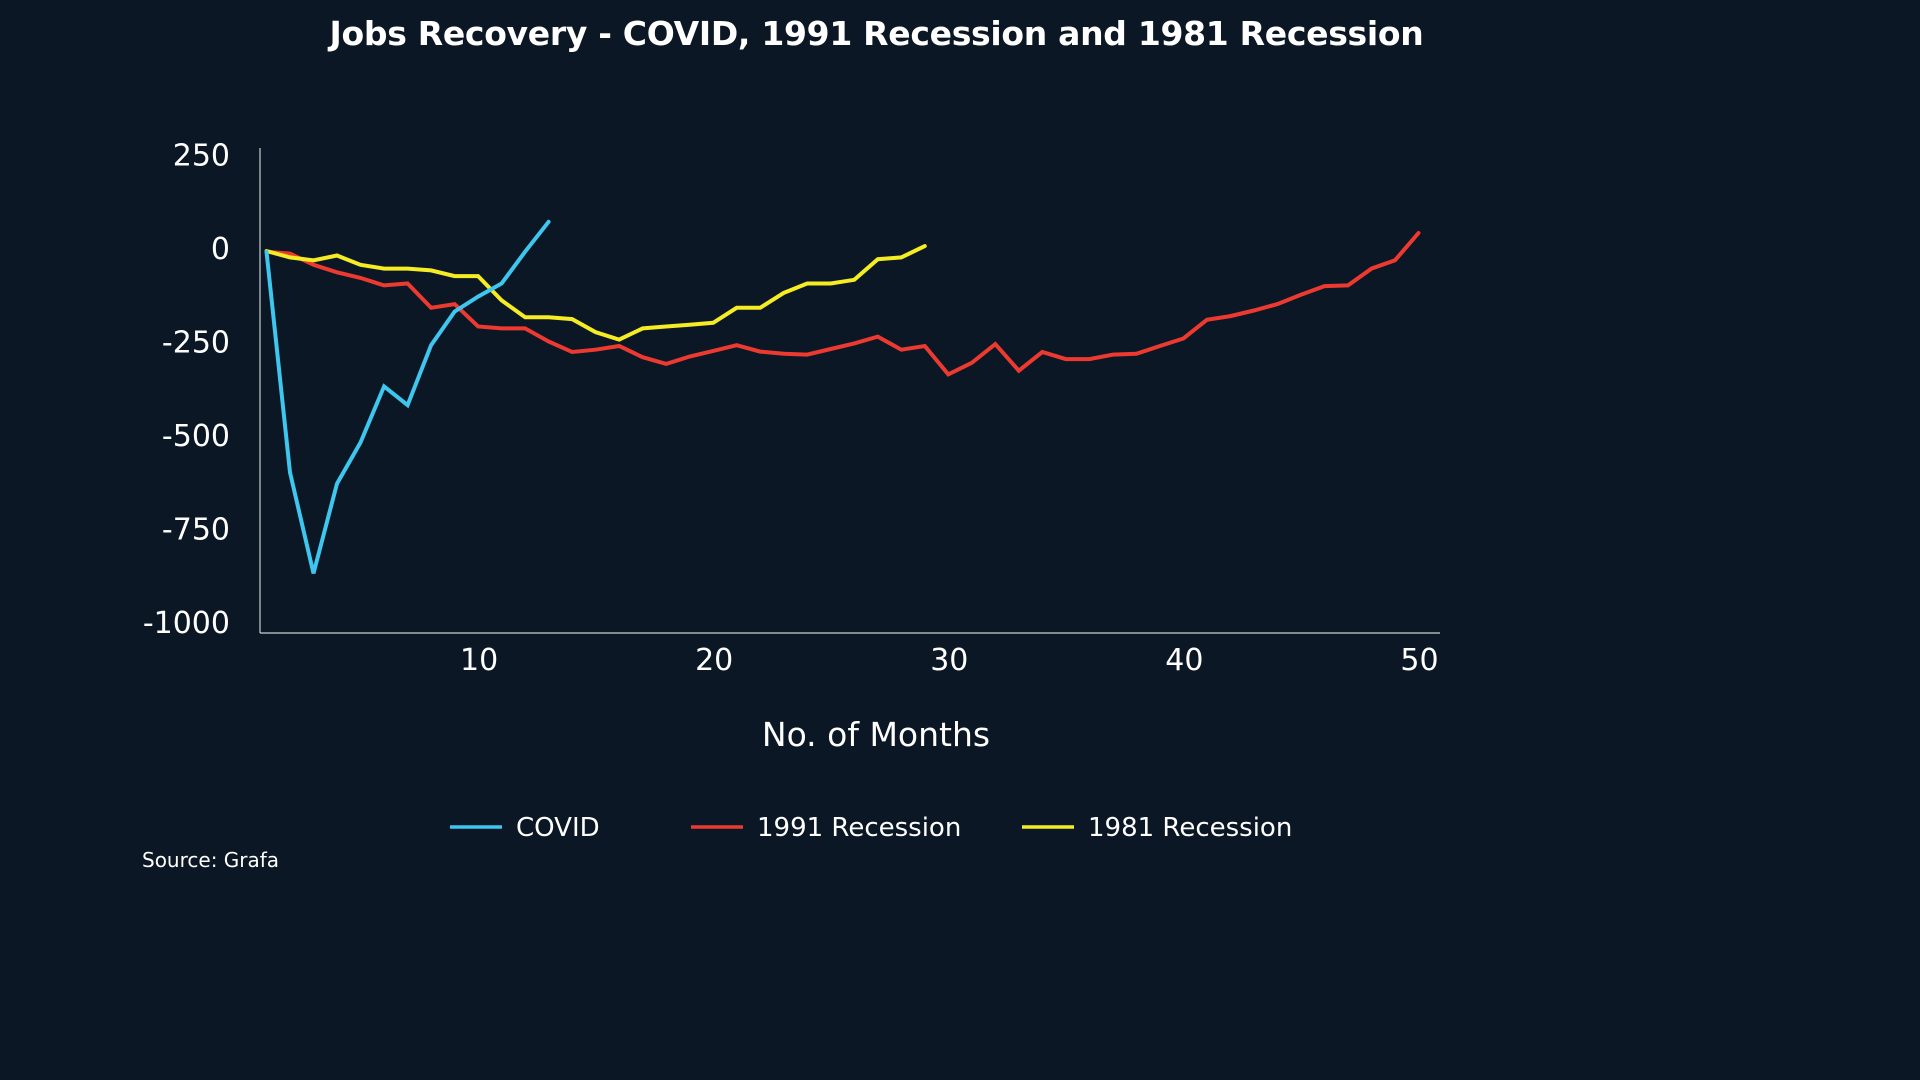 The height and width of the screenshot is (1080, 1920). What do you see at coordinates (1419, 660) in the screenshot?
I see `x-tick-label: 50` at bounding box center [1419, 660].